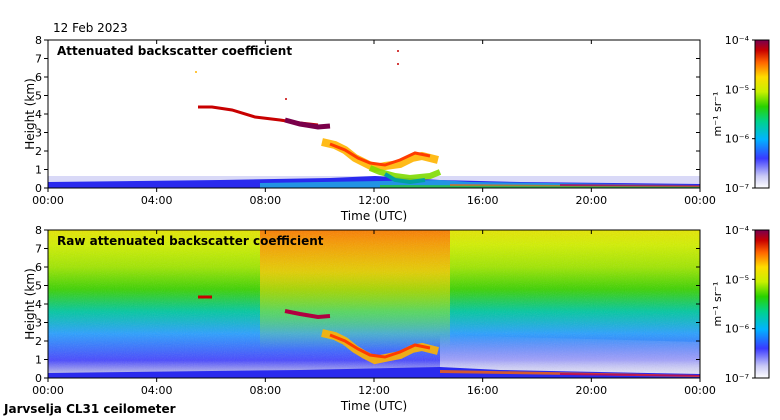  What do you see at coordinates (190, 241) in the screenshot?
I see `panel2-title: Raw attenuated backscatter coefficient` at bounding box center [190, 241].